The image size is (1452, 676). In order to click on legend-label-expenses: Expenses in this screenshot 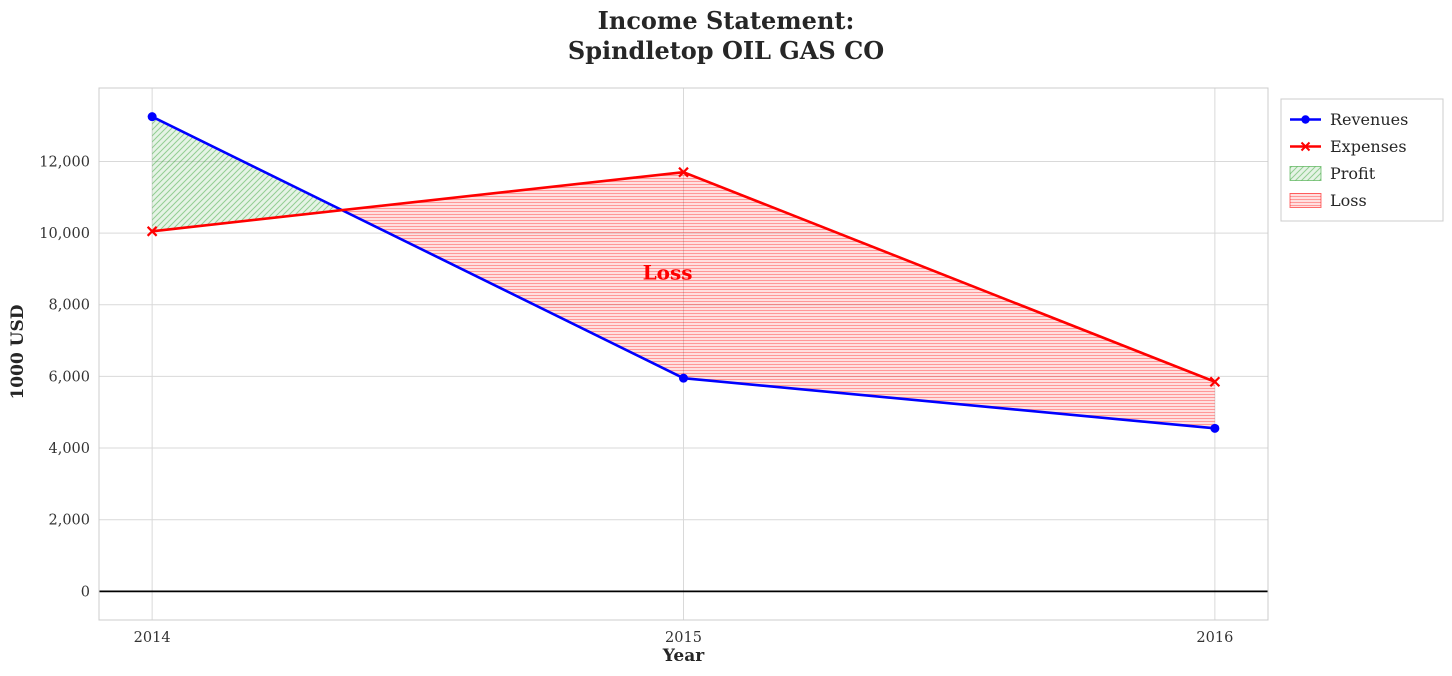, I will do `click(1368, 146)`.